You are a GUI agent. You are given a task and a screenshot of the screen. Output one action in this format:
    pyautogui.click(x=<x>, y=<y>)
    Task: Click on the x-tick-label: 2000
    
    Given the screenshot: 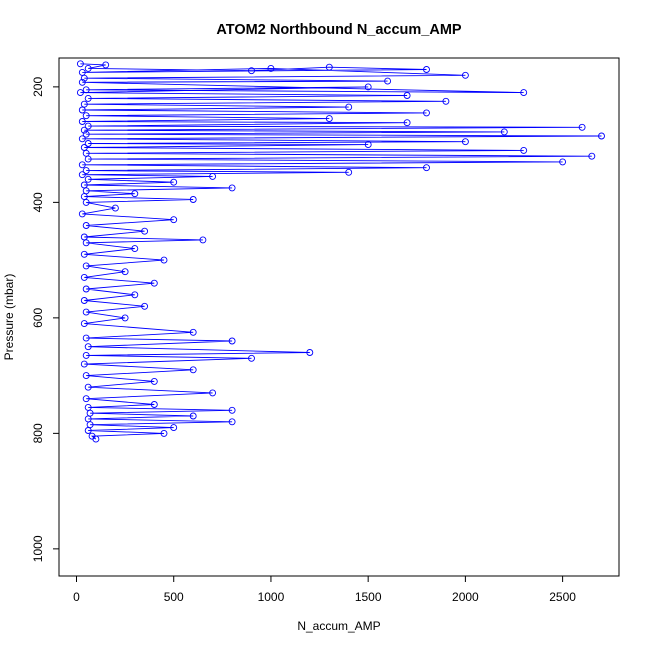 What is the action you would take?
    pyautogui.click(x=465, y=597)
    